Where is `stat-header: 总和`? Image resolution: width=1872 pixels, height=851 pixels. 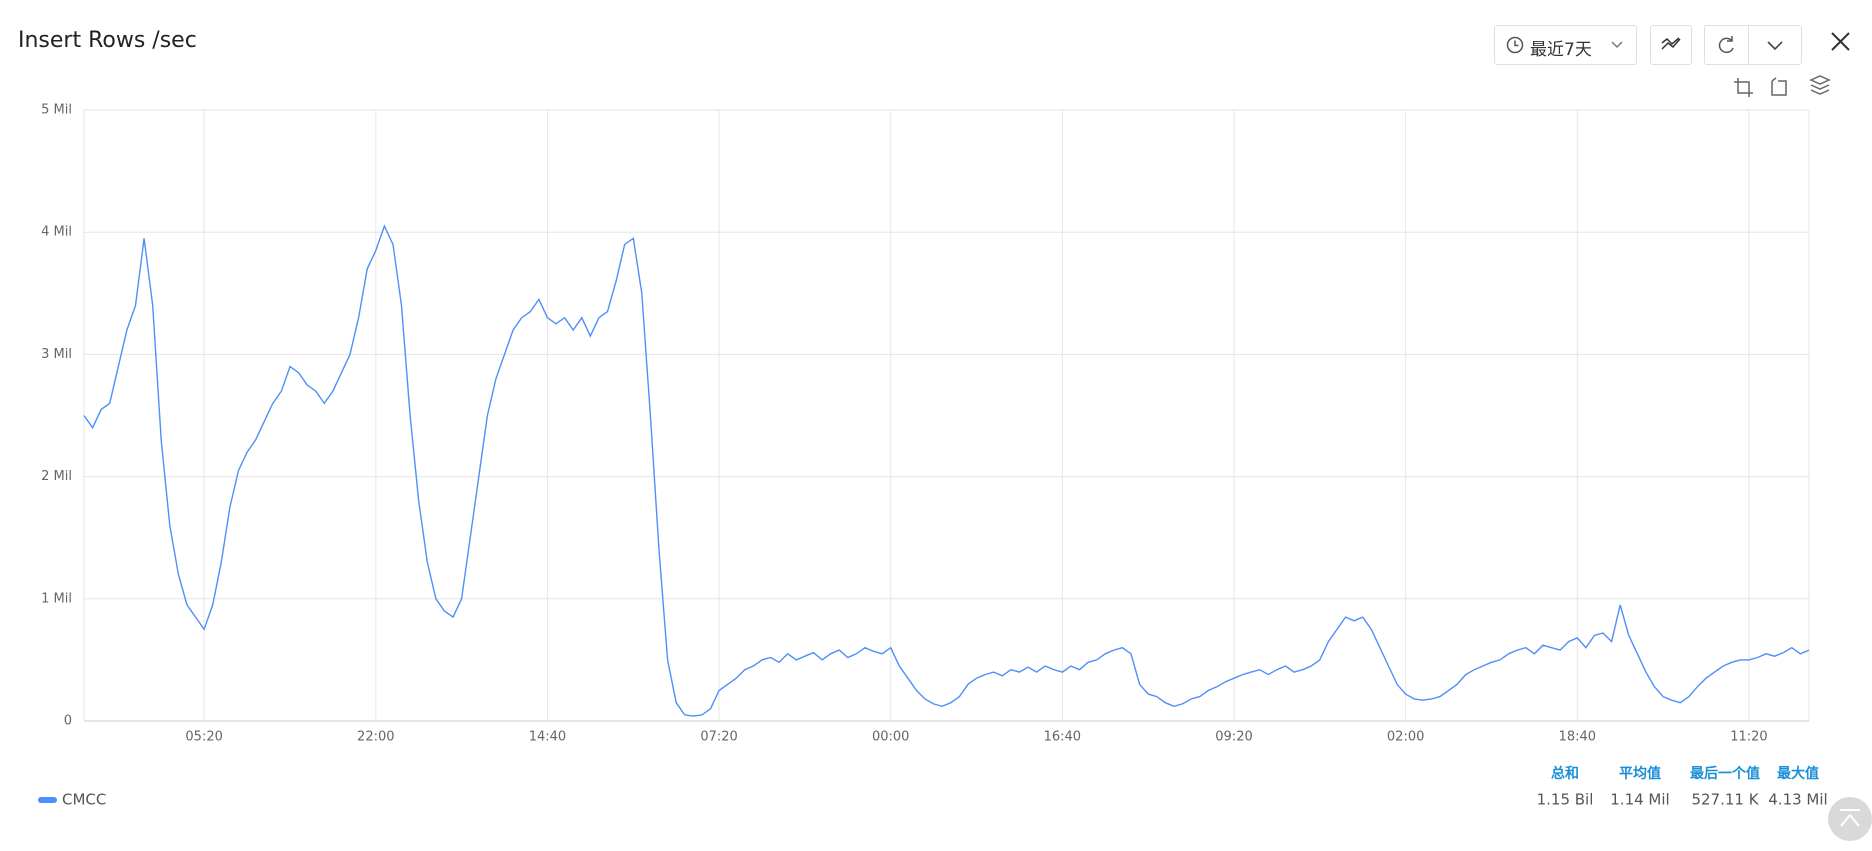
stat-header: 总和 is located at coordinates (1565, 773).